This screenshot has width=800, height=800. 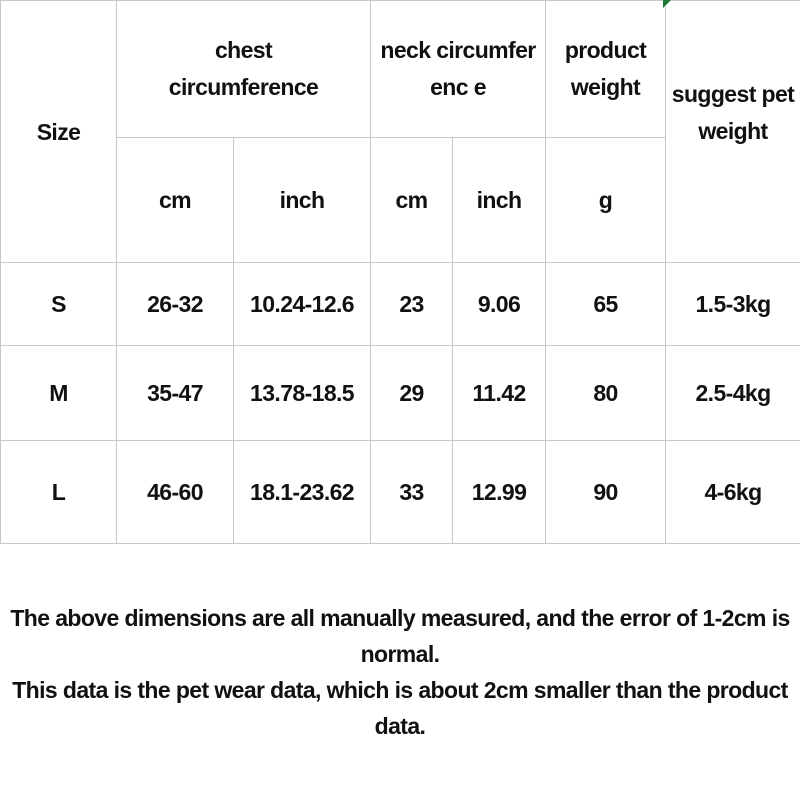 What do you see at coordinates (58, 131) in the screenshot?
I see `header-size: Size` at bounding box center [58, 131].